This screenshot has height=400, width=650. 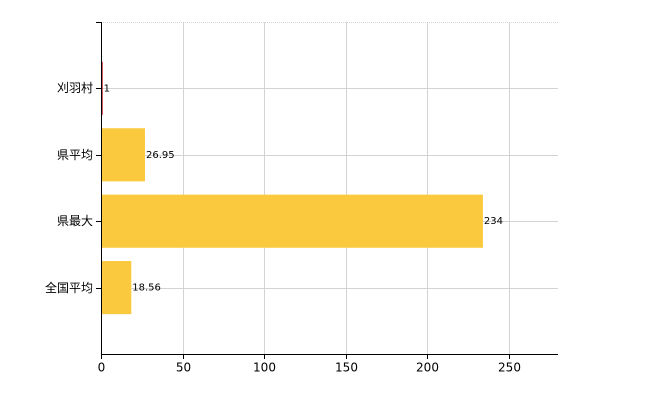 What do you see at coordinates (75, 155) in the screenshot?
I see `y-tick-label: 県平均` at bounding box center [75, 155].